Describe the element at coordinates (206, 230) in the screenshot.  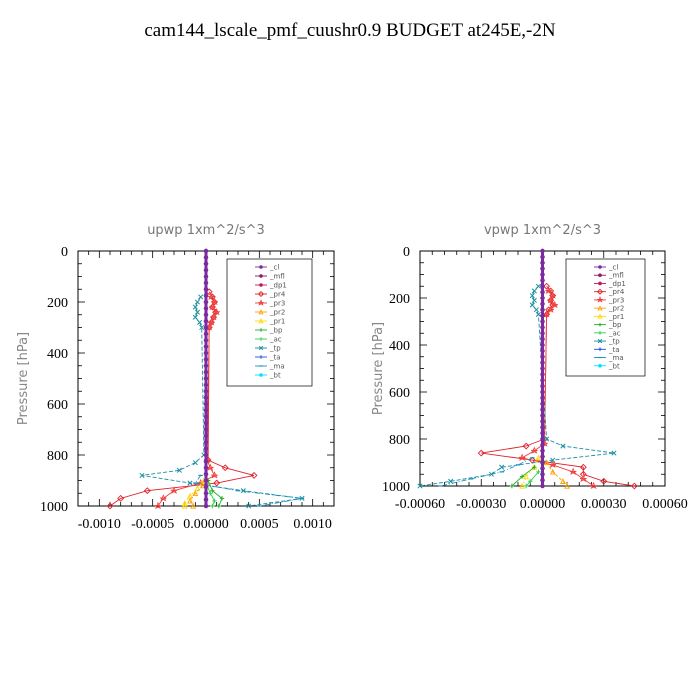
I see `chart-title: upwp 1xm^2/s^3` at that location.